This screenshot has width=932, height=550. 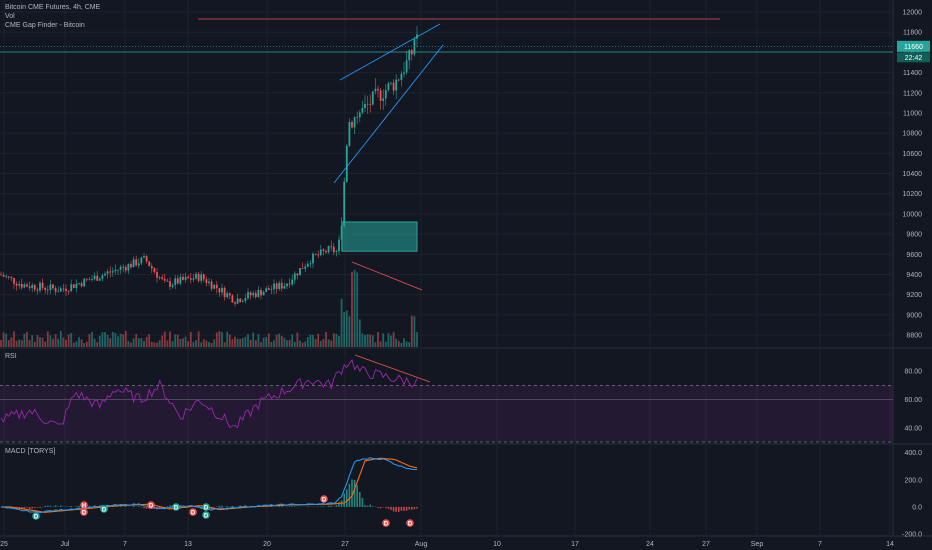 What do you see at coordinates (912, 33) in the screenshot?
I see `price-tick-label: 11800` at bounding box center [912, 33].